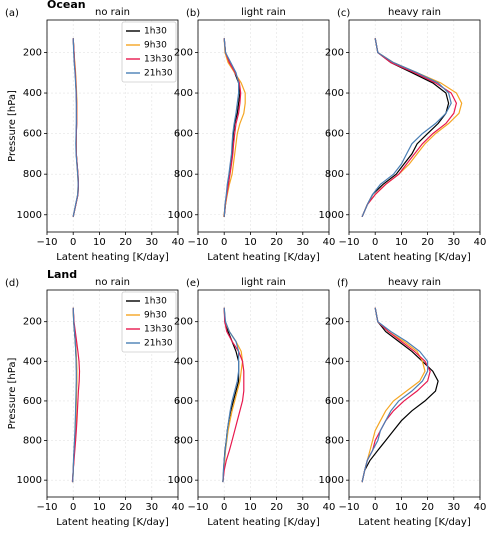 The height and width of the screenshot is (533, 500). Describe the element at coordinates (12, 13) in the screenshot. I see `panel-label: (a)` at that location.